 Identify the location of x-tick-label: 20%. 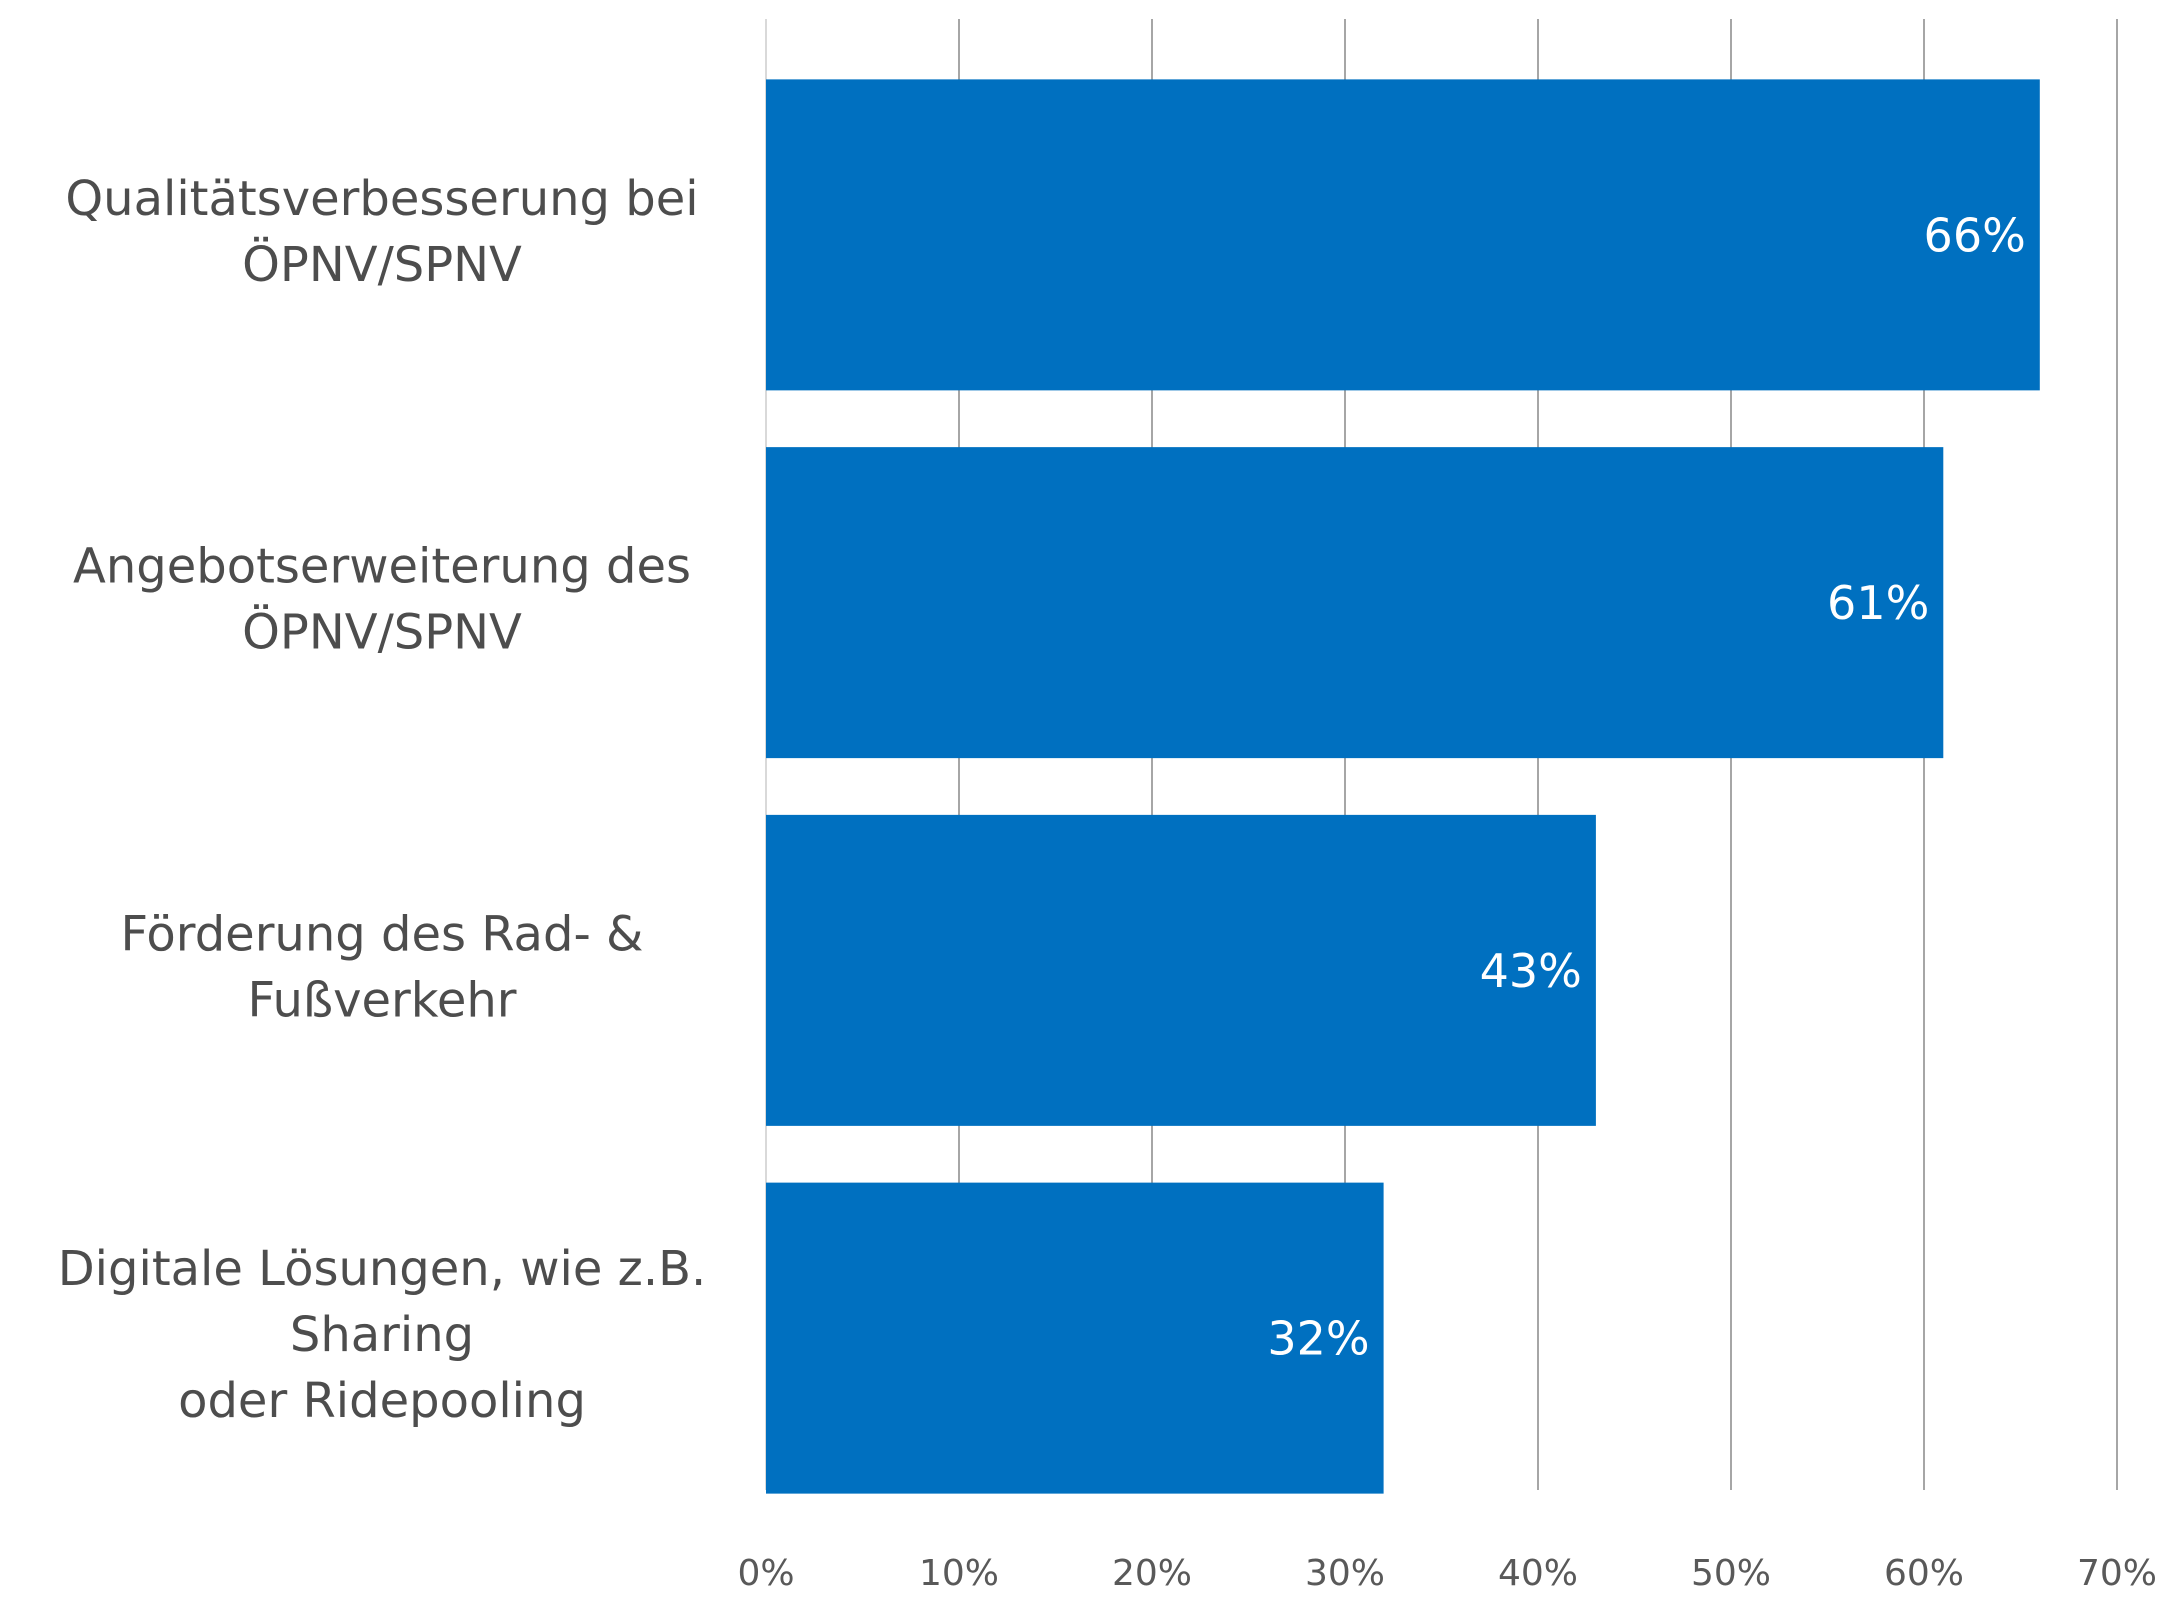
(1152, 1573).